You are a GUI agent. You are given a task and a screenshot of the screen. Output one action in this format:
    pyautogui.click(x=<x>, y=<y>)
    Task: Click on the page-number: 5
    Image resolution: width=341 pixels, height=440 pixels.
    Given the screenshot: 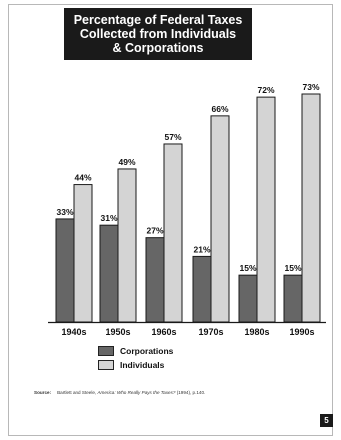 What is the action you would take?
    pyautogui.click(x=326, y=420)
    